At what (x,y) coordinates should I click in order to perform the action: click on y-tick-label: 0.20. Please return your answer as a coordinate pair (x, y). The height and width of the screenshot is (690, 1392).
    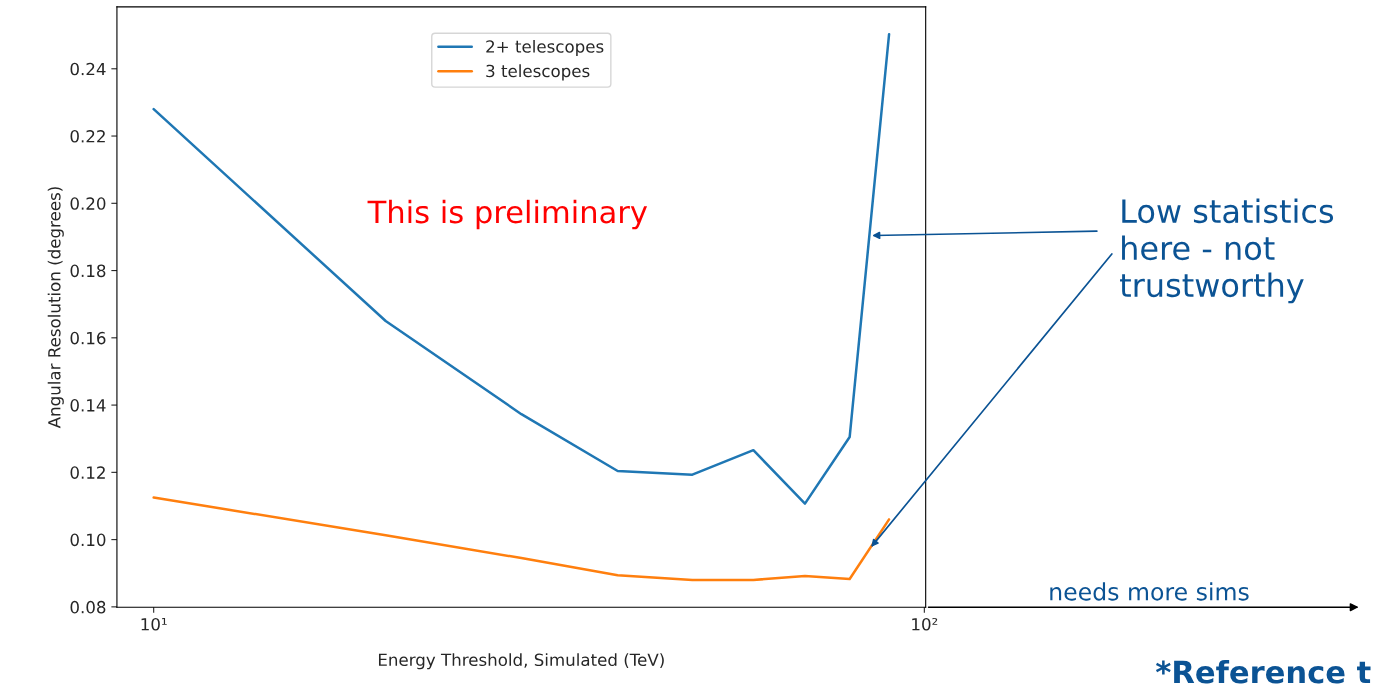
    Looking at the image, I should click on (88, 203).